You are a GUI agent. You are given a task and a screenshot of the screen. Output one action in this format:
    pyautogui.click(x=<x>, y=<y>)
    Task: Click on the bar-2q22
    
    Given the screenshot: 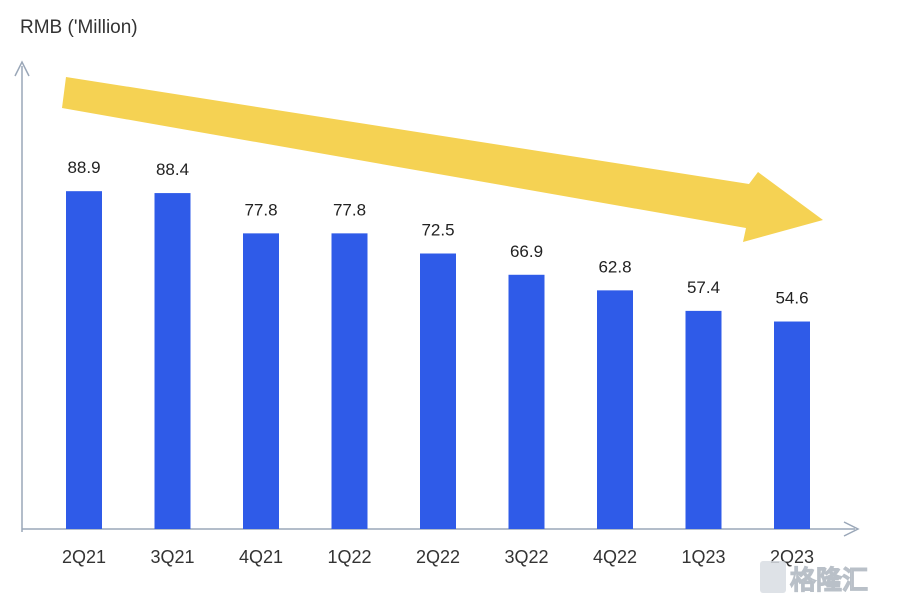 What is the action you would take?
    pyautogui.click(x=438, y=391)
    